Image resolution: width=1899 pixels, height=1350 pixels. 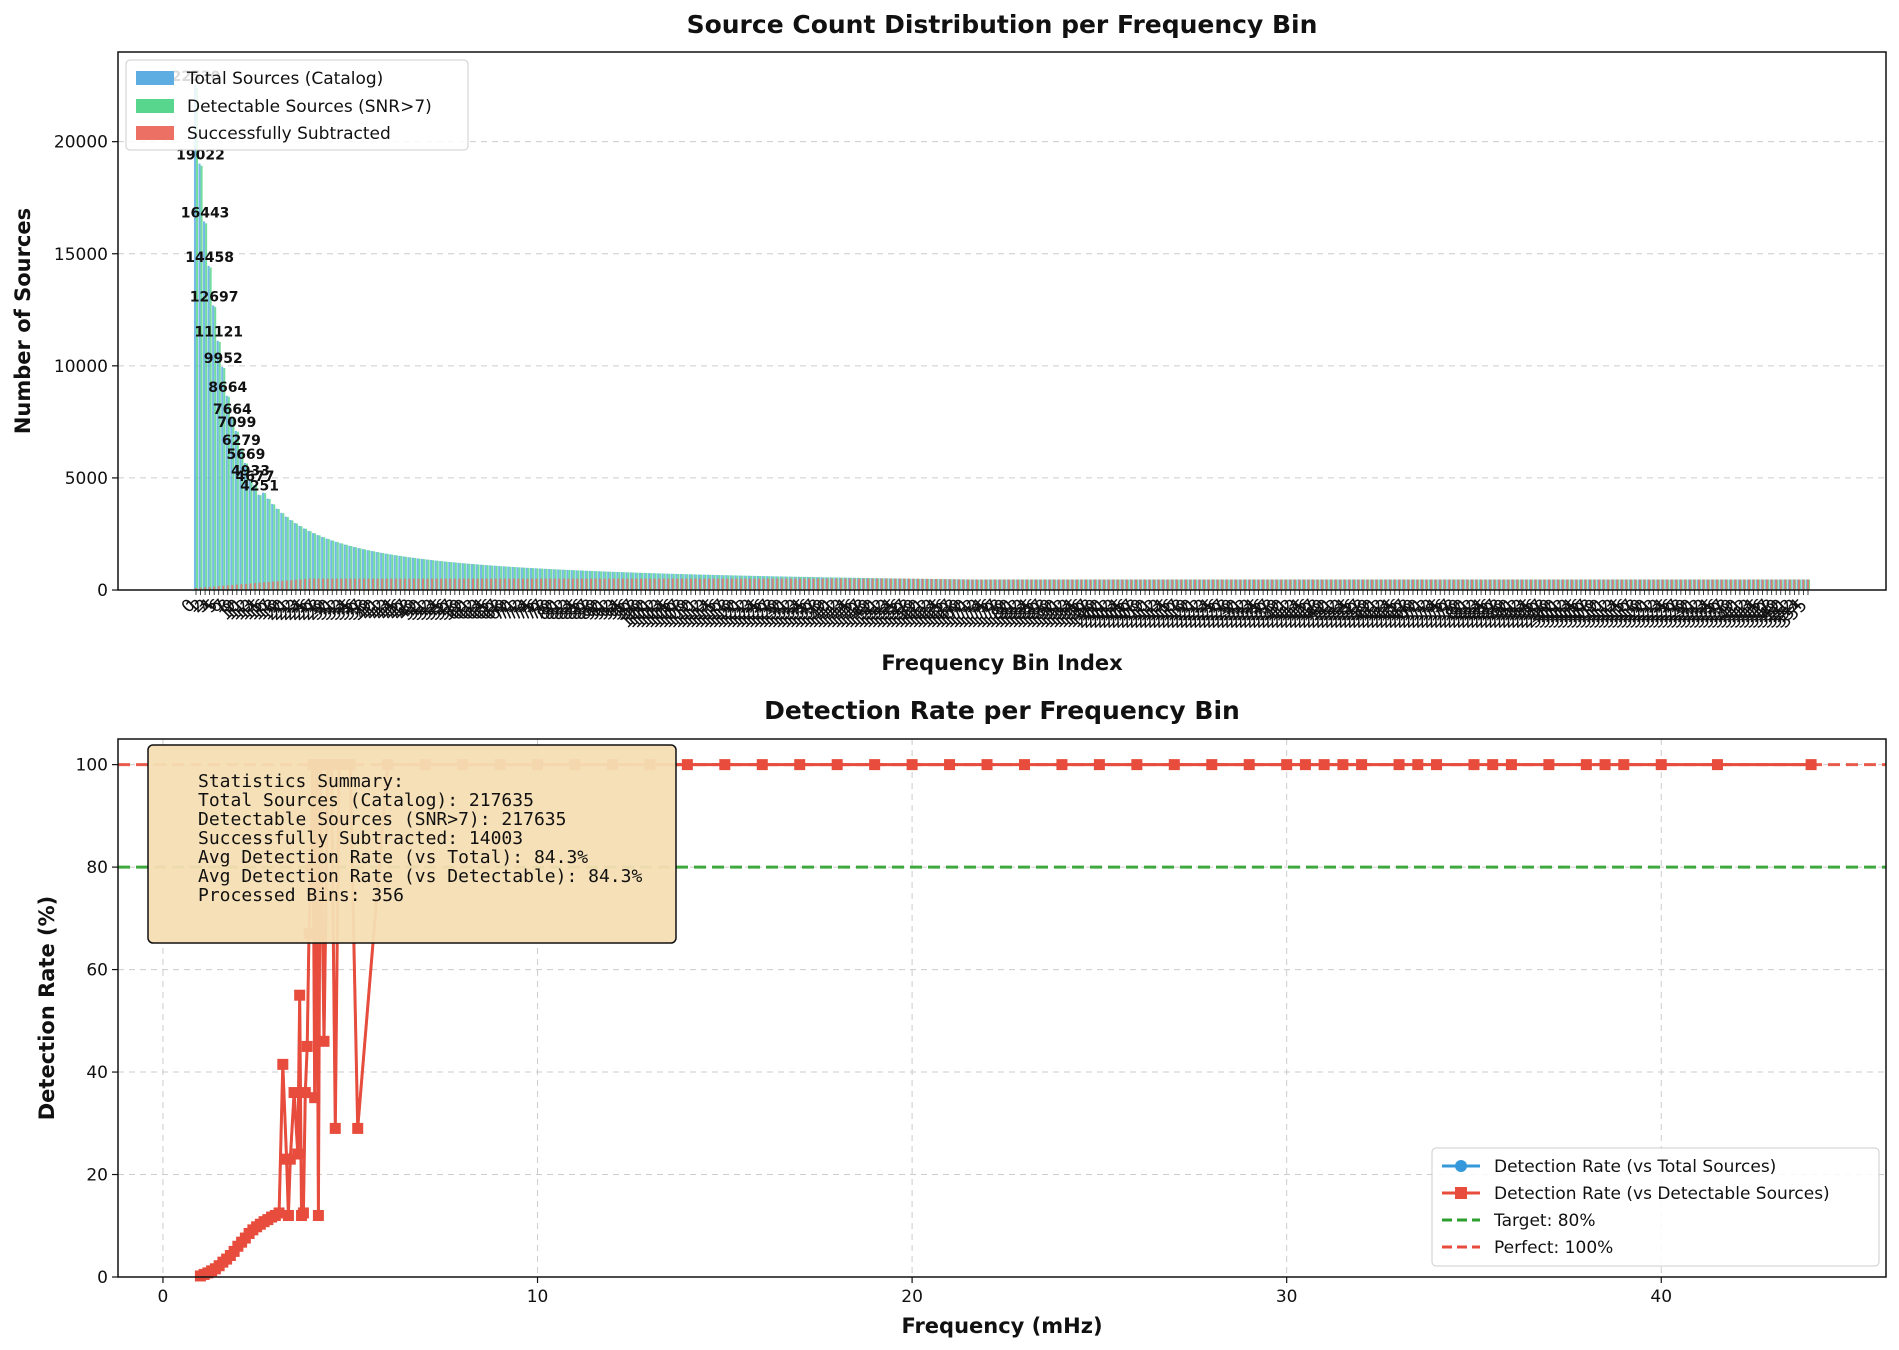 I want to click on top-legend-box, so click(x=297, y=105).